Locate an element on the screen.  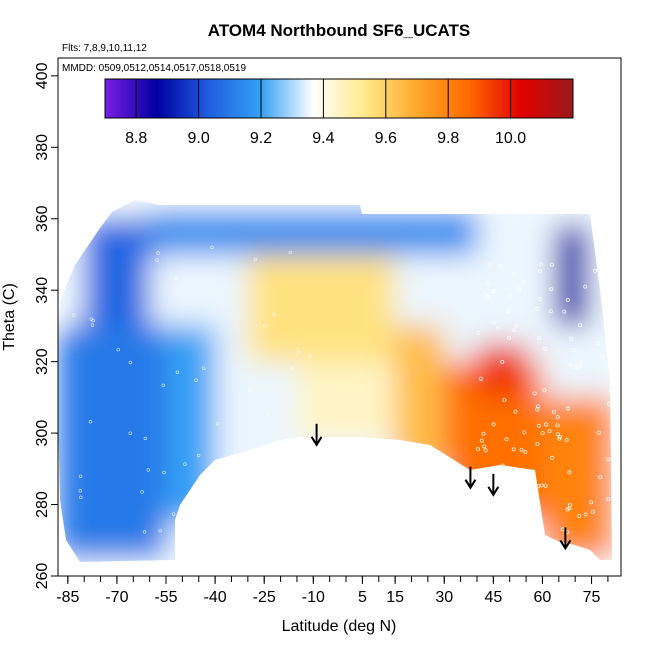
x-axis-label: Latitude (deg N) is located at coordinates (339, 626).